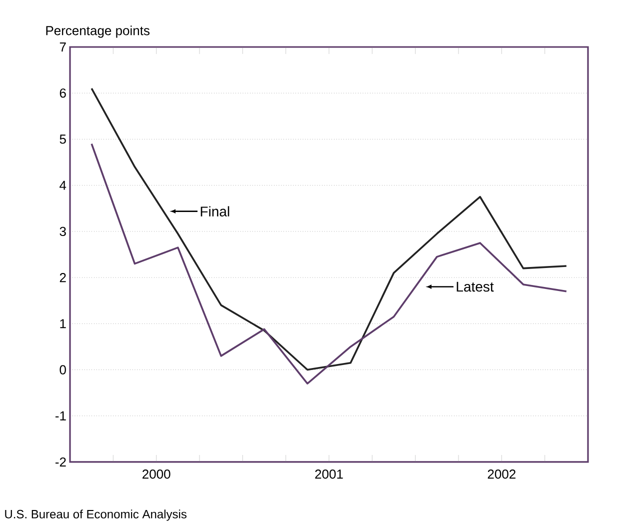  Describe the element at coordinates (98, 32) in the screenshot. I see `y-axis-title: Percentage points` at that location.